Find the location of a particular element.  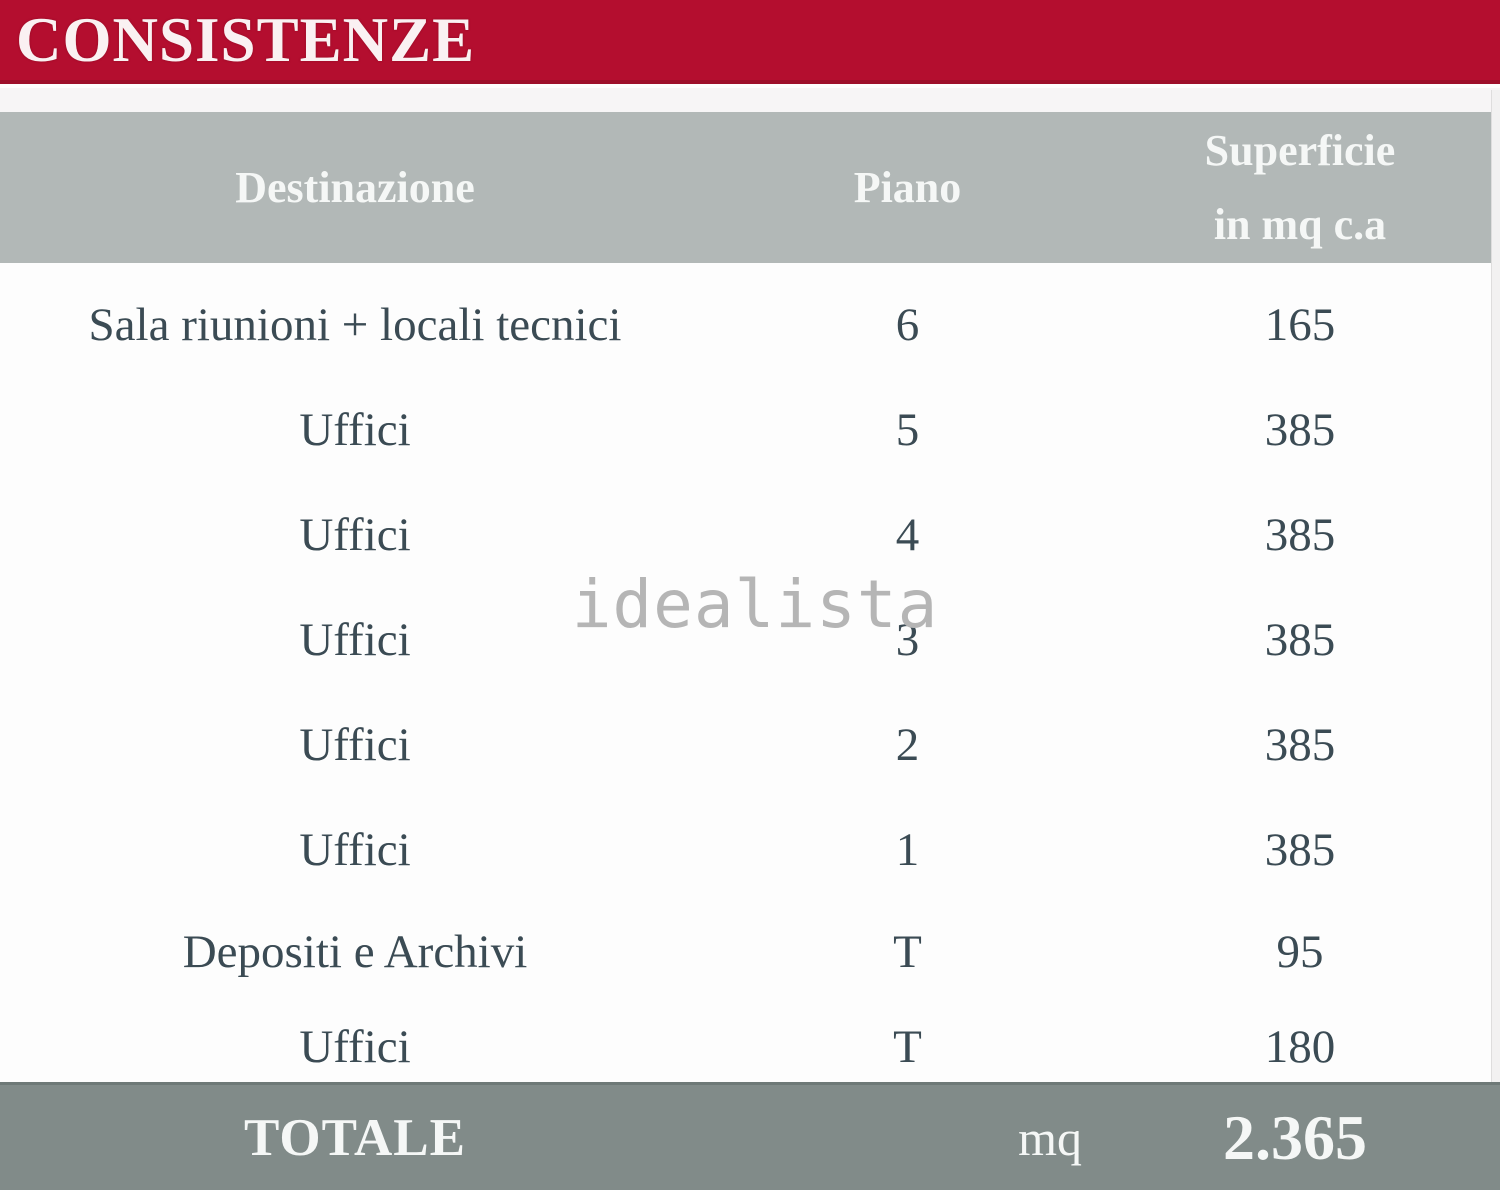

column-header-superficie: Superficie in mq c.a is located at coordinates (1300, 187).